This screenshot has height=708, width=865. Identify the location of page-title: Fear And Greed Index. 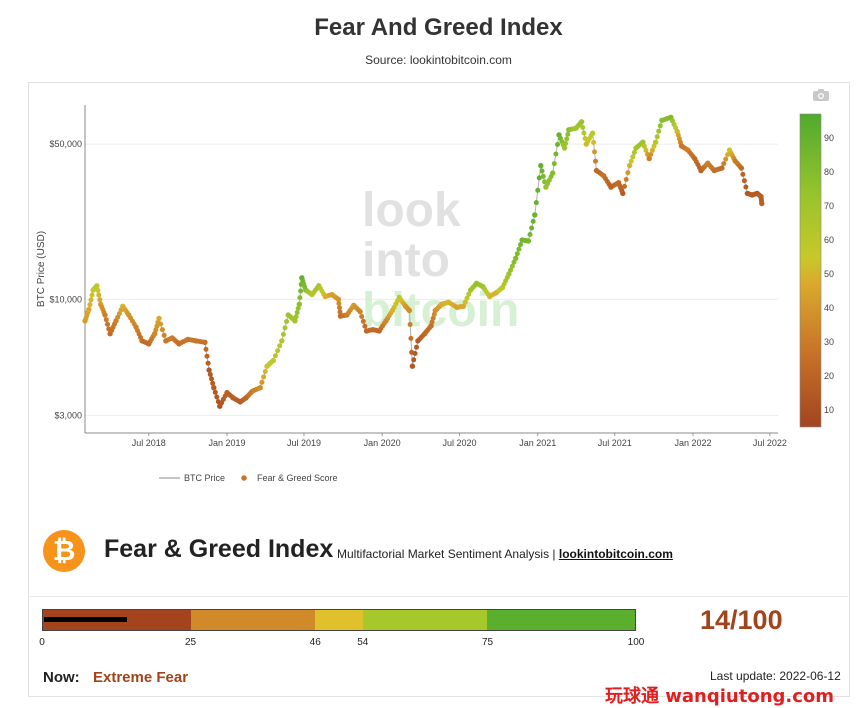
(438, 27).